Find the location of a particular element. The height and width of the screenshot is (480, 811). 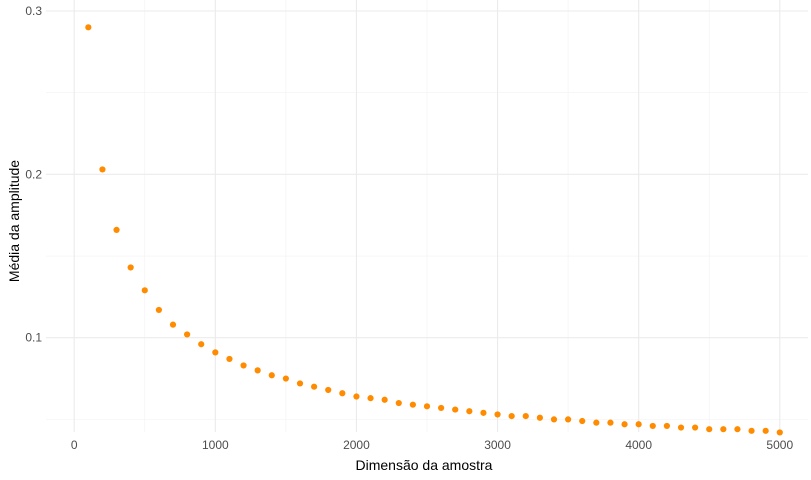

y-tick-label: 0.1 is located at coordinates (33, 338).